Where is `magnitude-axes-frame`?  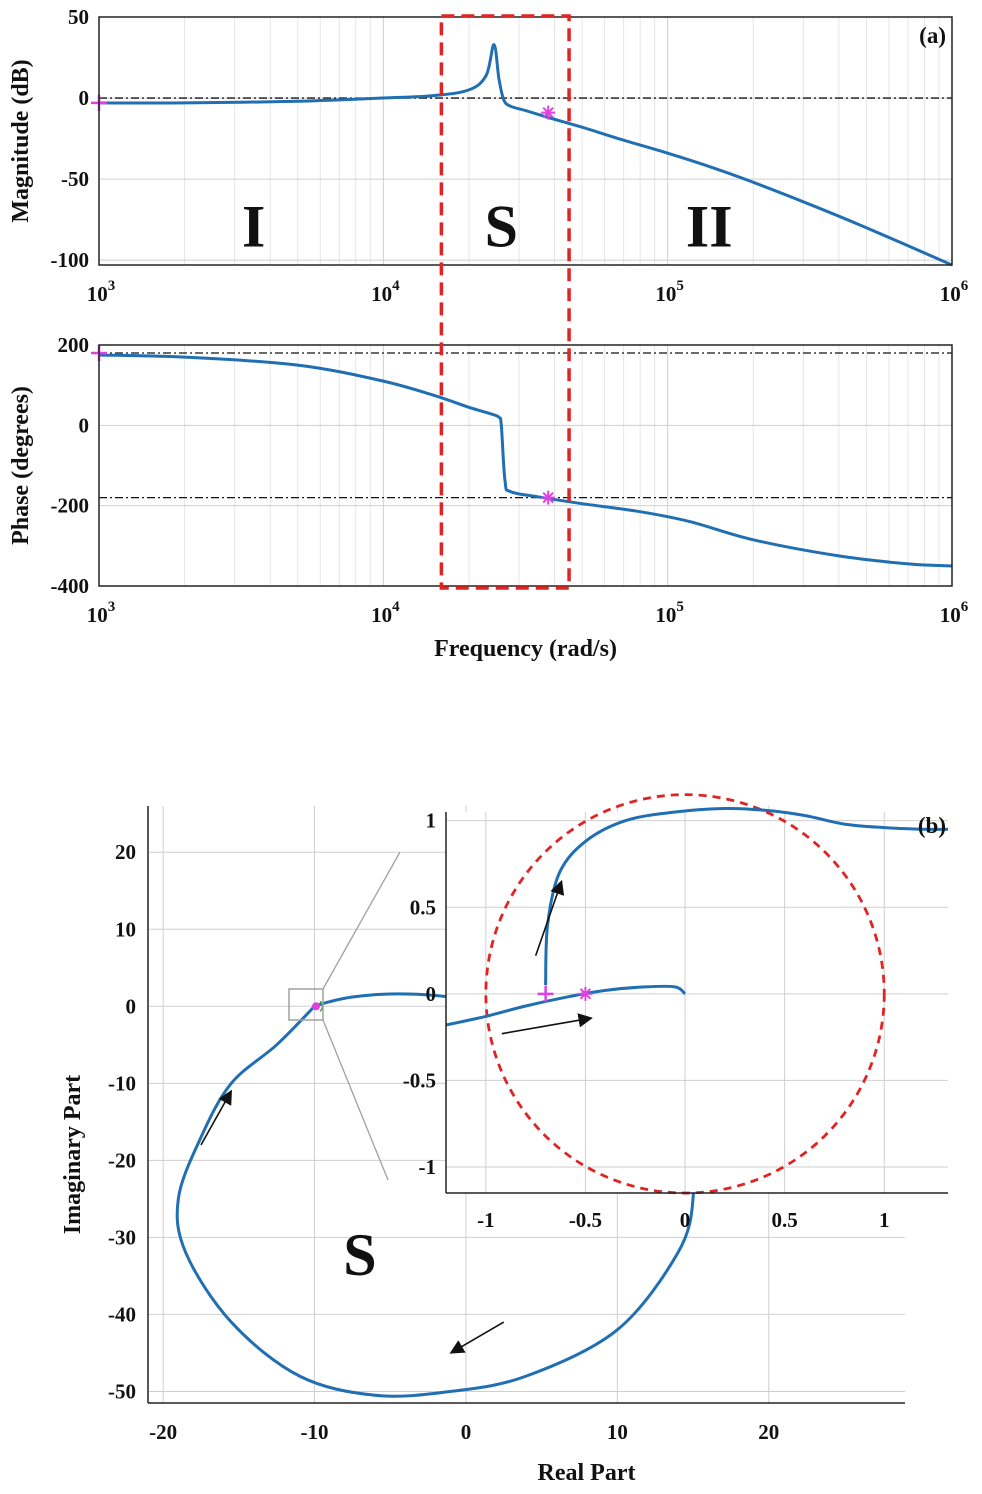
magnitude-axes-frame is located at coordinates (525, 141).